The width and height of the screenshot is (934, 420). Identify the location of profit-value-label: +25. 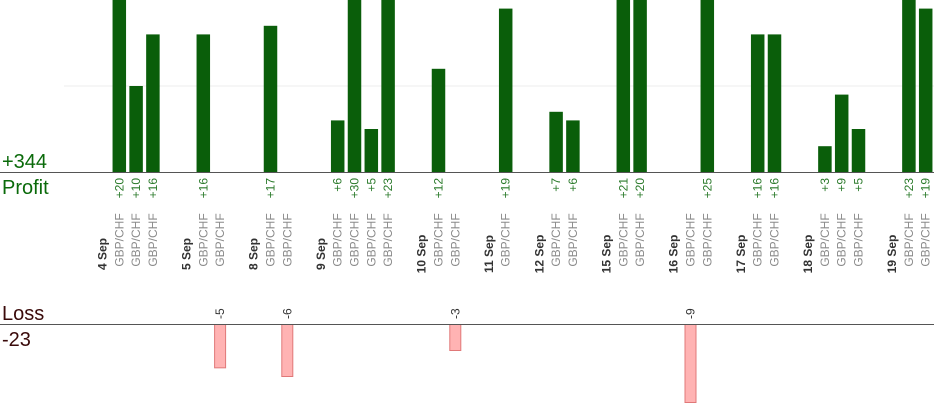
(707, 188).